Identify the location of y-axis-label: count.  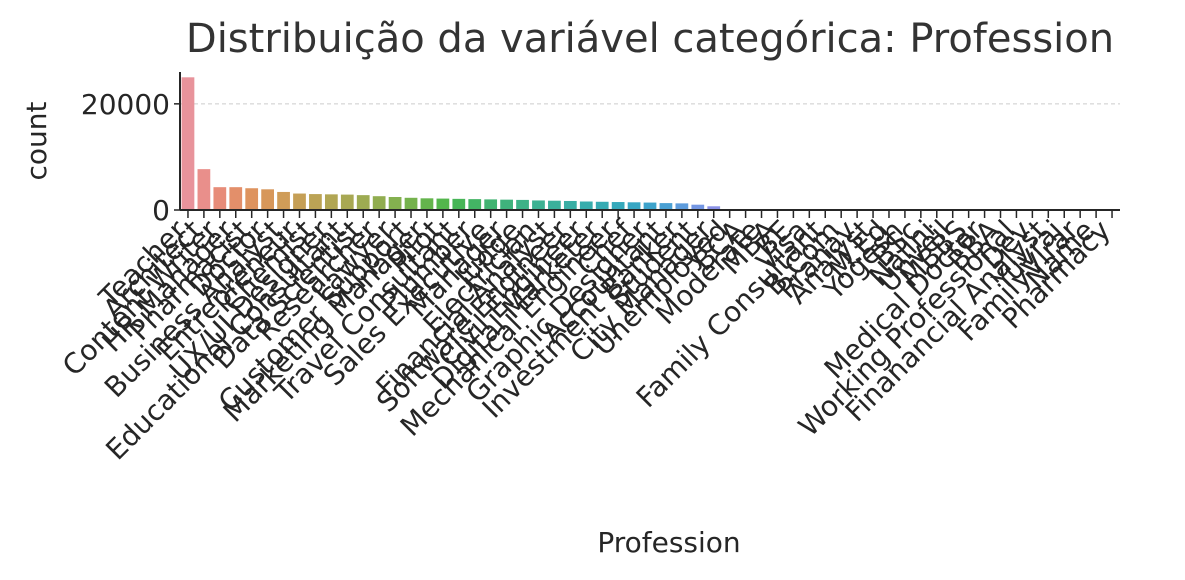
(36, 140).